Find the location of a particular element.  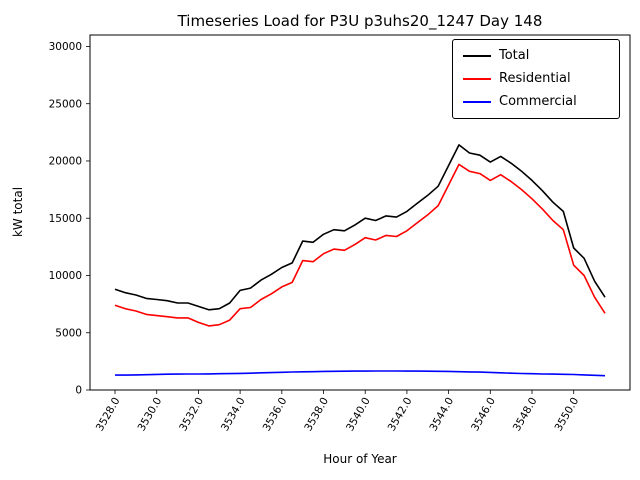

legend: Total Residential Commercial is located at coordinates (536, 79).